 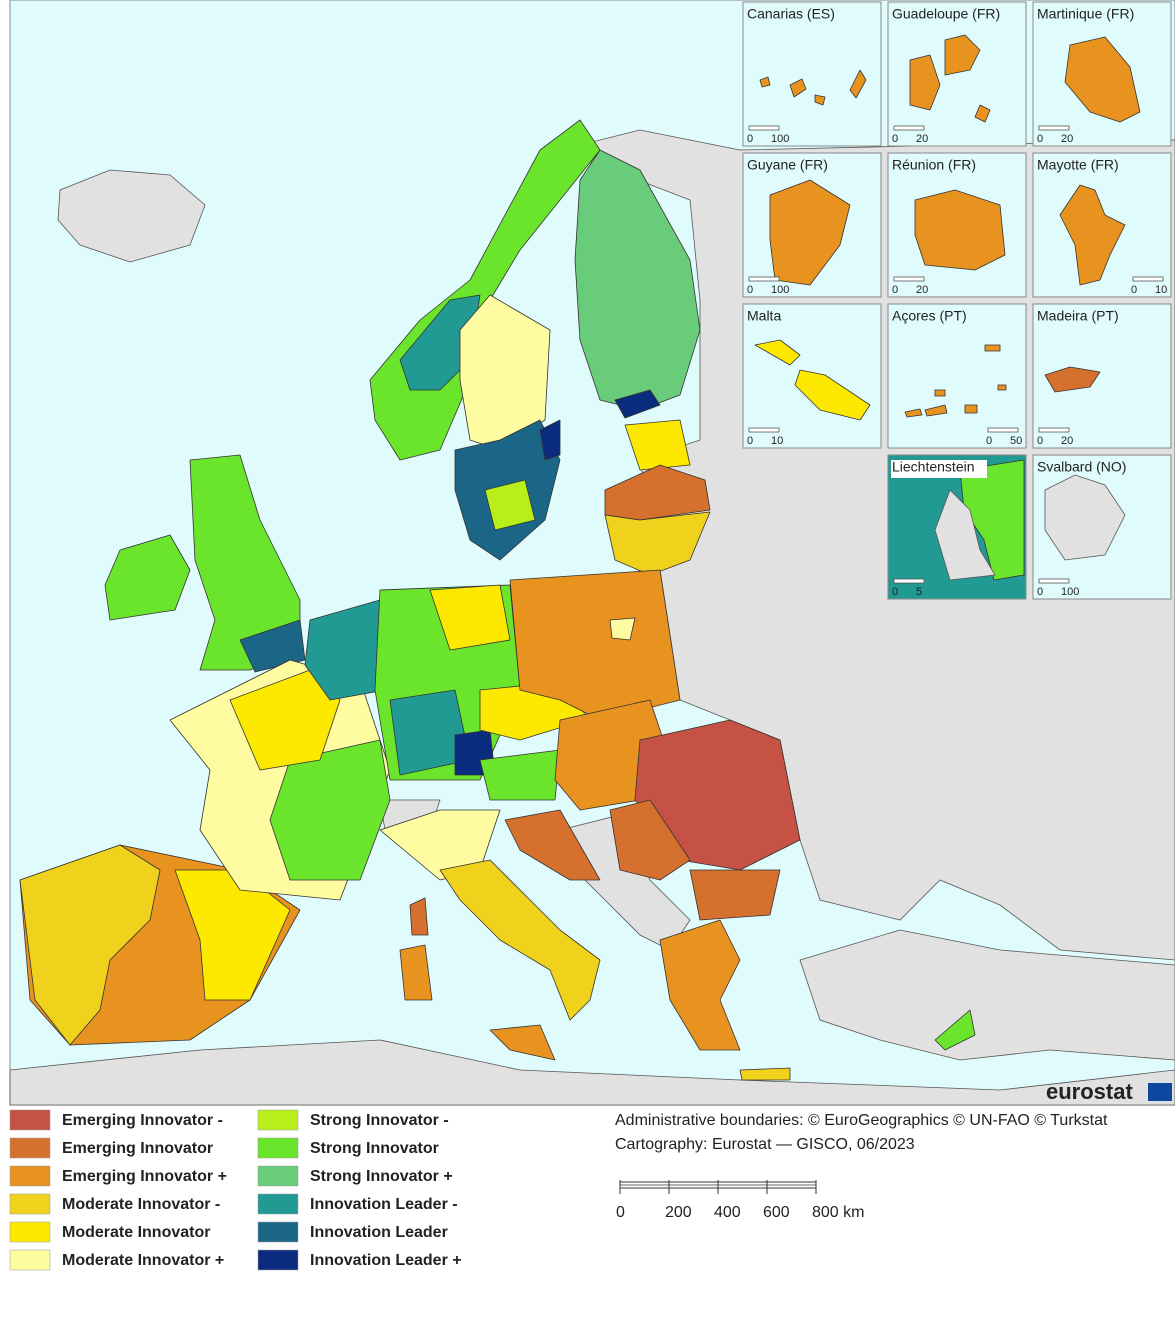 I want to click on inset-shapes, so click(x=947, y=307).